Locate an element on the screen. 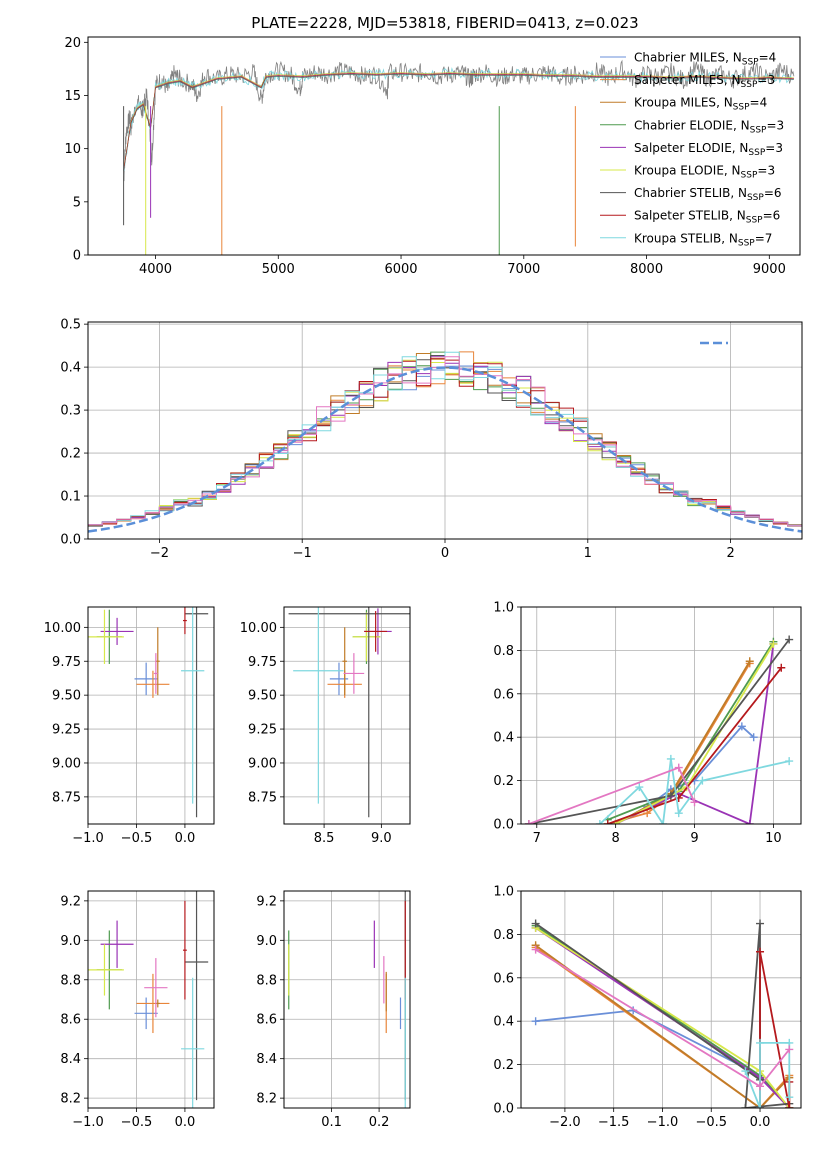 Image resolution: width=819 pixels, height=1170 pixels. mass-vs-metallicity-panel: −1.0 −0.5 0.0 8.2 8.4 8.6 8.8 9.0 9.2 is located at coordinates (137, 1010).